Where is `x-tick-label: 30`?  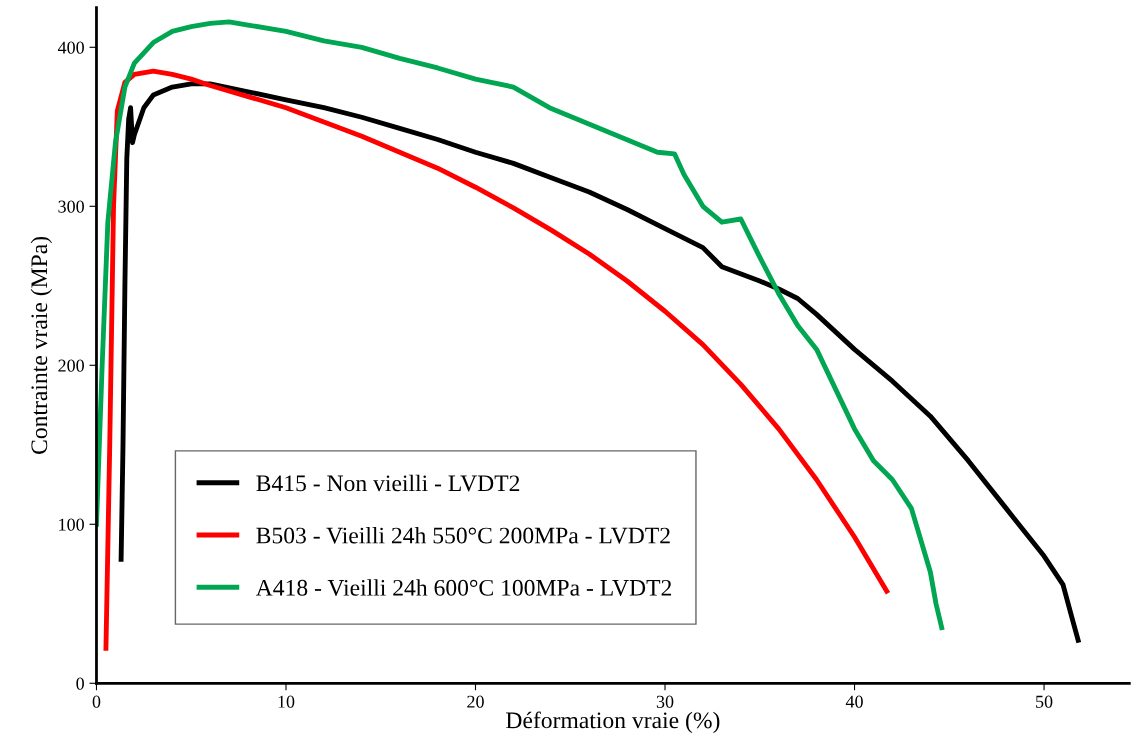 x-tick-label: 30 is located at coordinates (665, 701).